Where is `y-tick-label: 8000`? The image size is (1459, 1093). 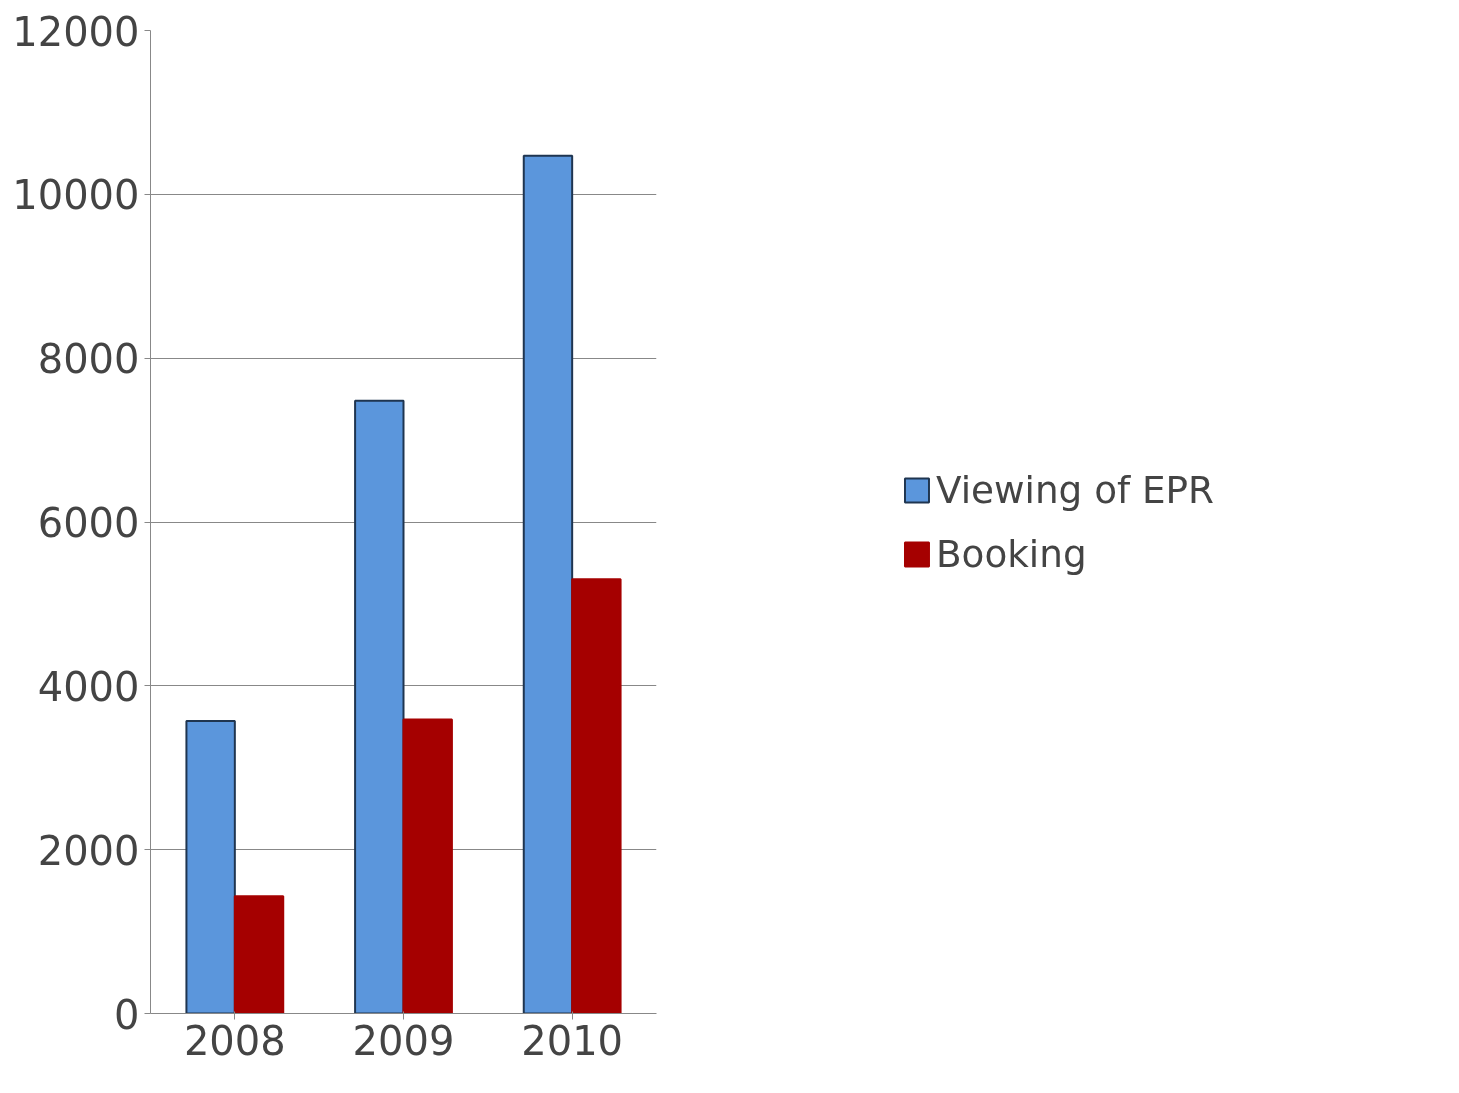 y-tick-label: 8000 is located at coordinates (88, 359).